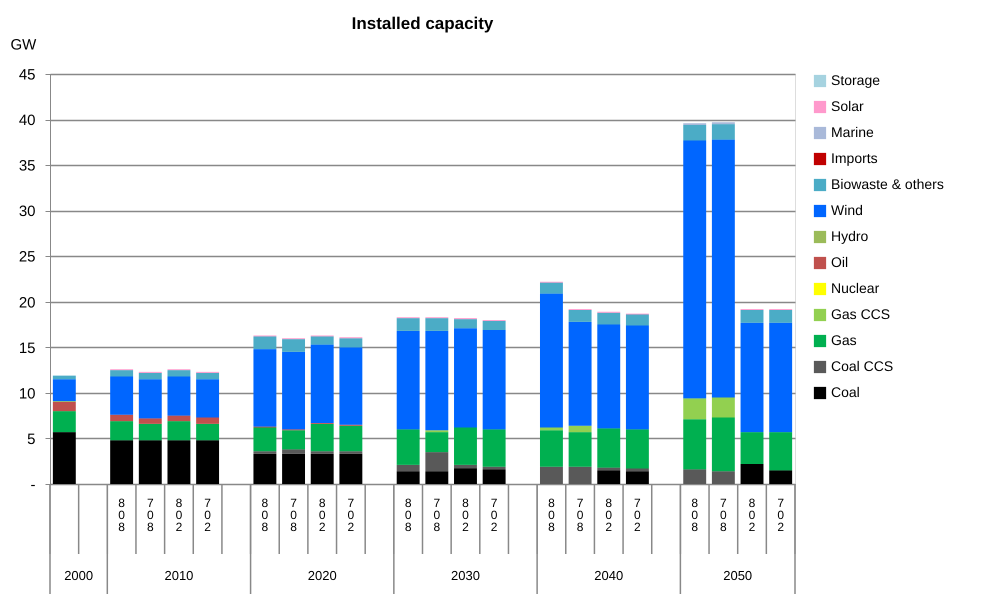 The image size is (995, 612). What do you see at coordinates (847, 210) in the screenshot?
I see `legend-label: Wind` at bounding box center [847, 210].